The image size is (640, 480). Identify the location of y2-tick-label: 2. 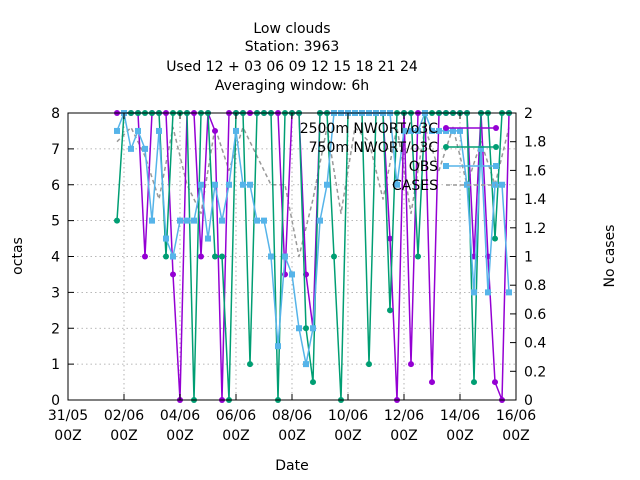
(528, 114).